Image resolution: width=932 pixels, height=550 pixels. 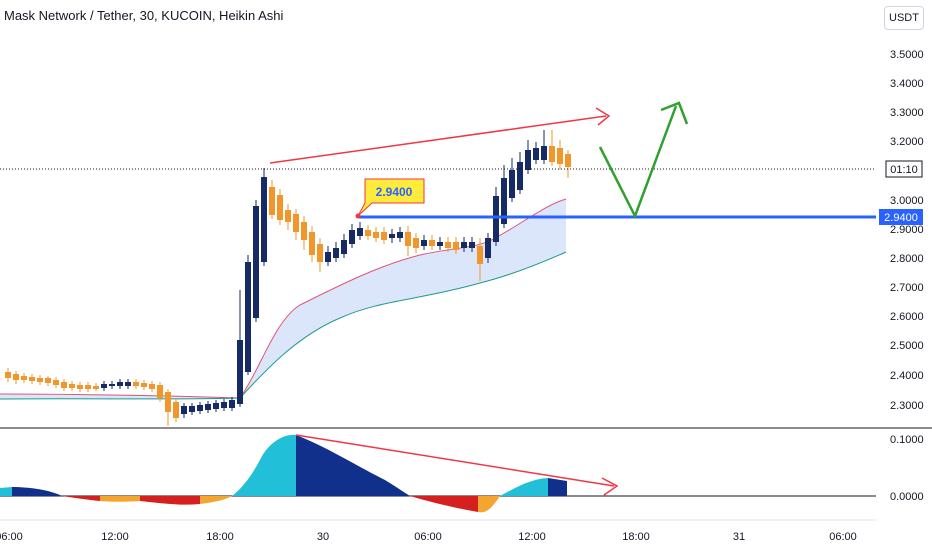 I want to click on price-tick: 2.6000, so click(x=907, y=317).